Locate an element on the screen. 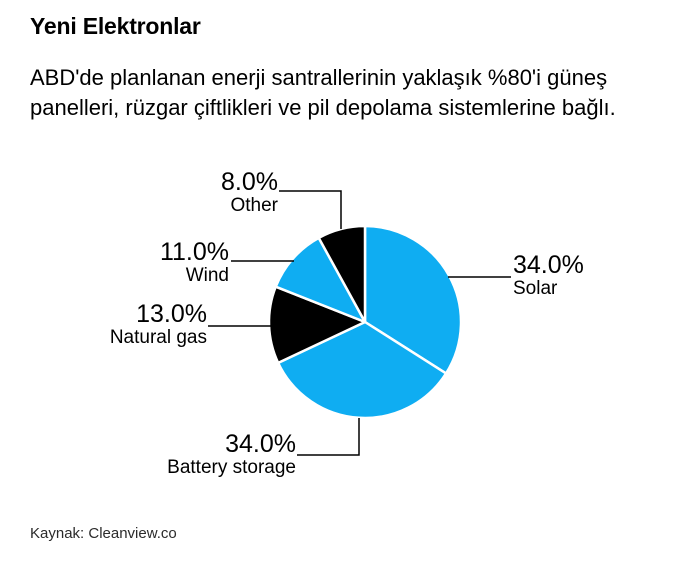 This screenshot has height=573, width=677. battery-storage-name-label: Battery storage is located at coordinates (231, 467).